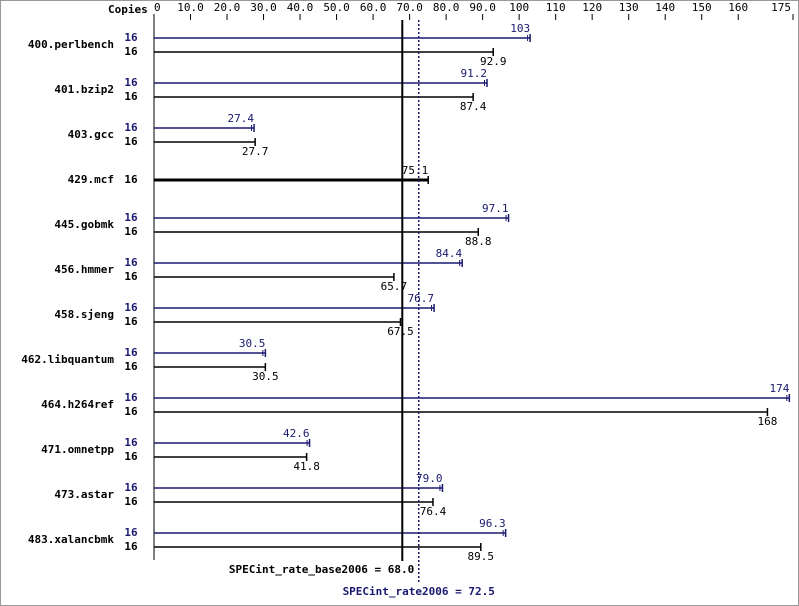 The width and height of the screenshot is (799, 606). Describe the element at coordinates (474, 73) in the screenshot. I see `value-label: 91.2` at that location.